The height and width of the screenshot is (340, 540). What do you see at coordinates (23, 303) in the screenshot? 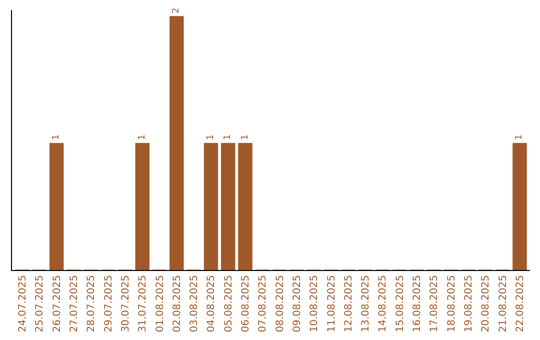
I see `x-tick-label: 24.07.2025` at bounding box center [23, 303].